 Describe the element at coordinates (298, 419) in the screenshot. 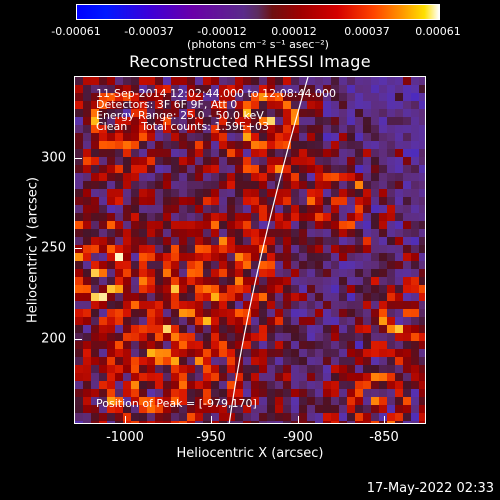

I see `x-tick-mark` at that location.